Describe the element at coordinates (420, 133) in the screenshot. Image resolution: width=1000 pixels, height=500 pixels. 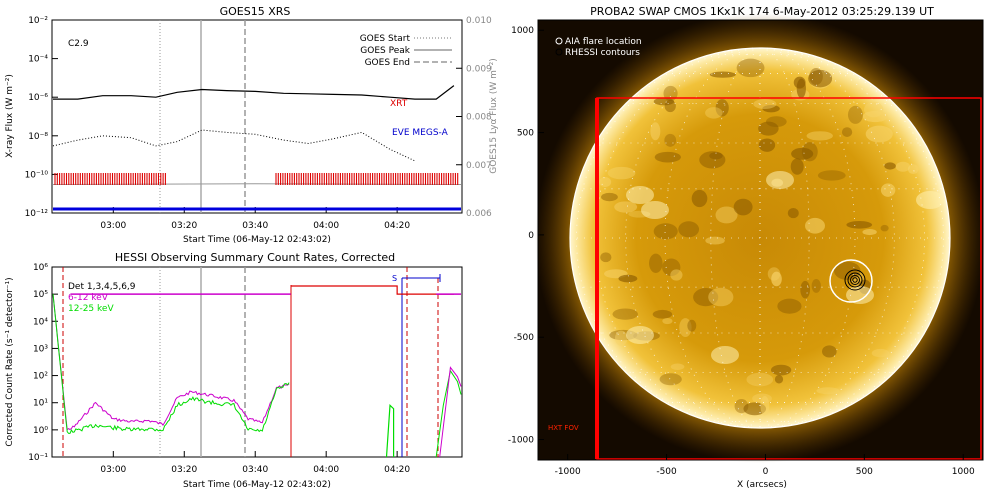
I see `goes-eve-label: EVE MEGS-A` at that location.